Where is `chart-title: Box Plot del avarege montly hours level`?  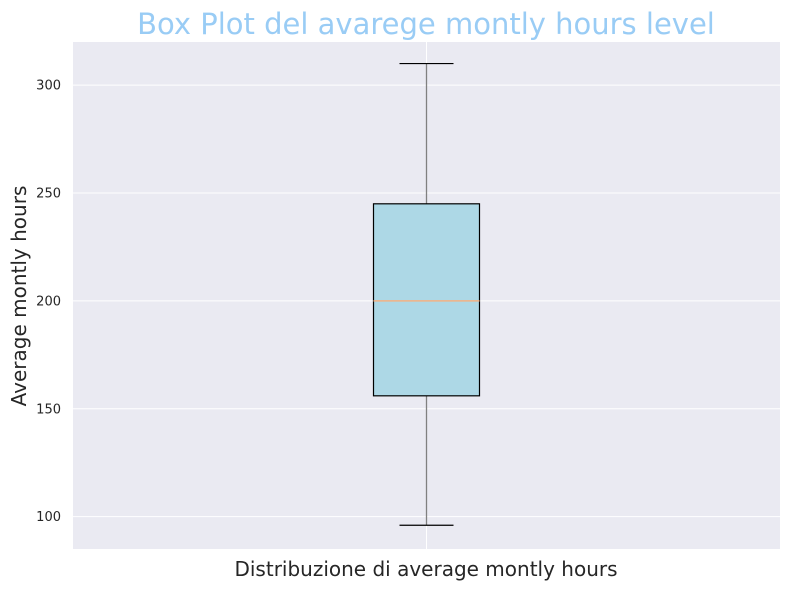 chart-title: Box Plot del avarege montly hours level is located at coordinates (426, 24).